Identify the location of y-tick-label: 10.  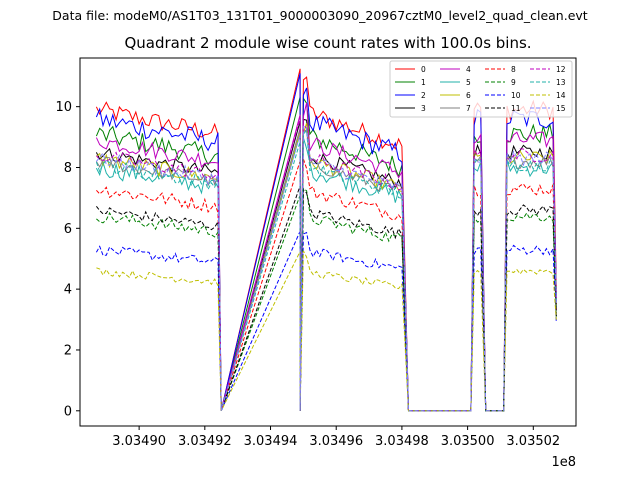
(63, 107).